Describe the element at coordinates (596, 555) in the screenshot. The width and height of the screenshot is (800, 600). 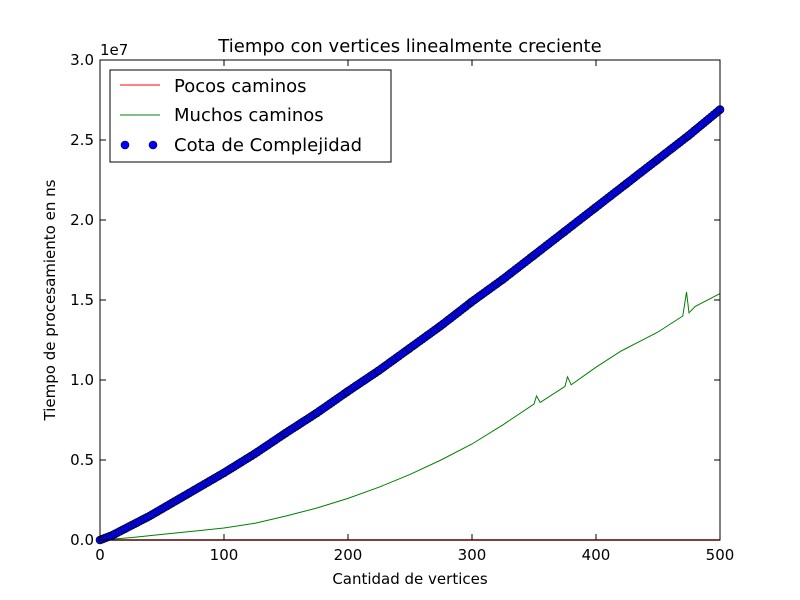
I see `x-tick-label: 400` at that location.